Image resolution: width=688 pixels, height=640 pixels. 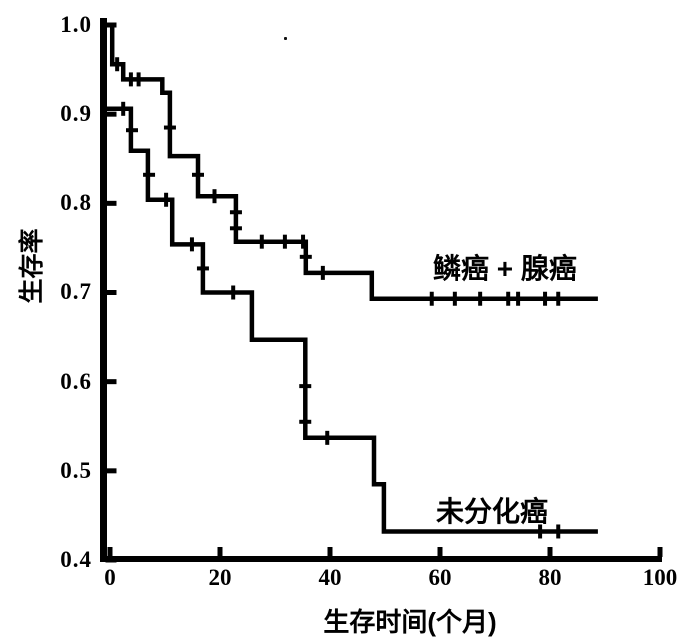 I want to click on scan-speck, so click(x=285, y=38).